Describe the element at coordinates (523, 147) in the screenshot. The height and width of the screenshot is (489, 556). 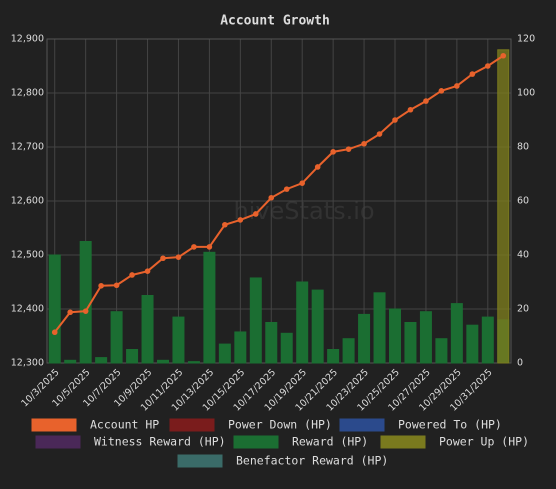
I see `y2-tick-label: 80` at that location.